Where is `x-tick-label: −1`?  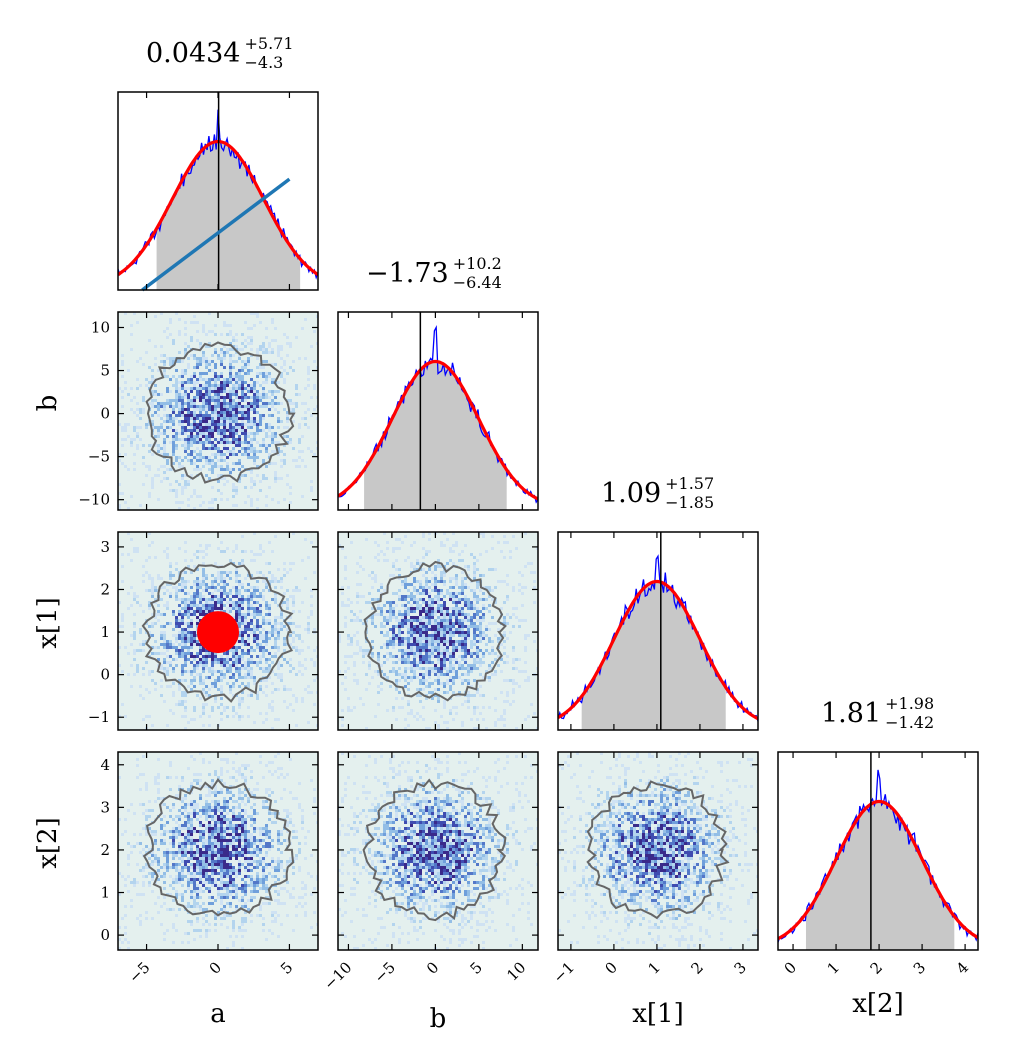
x-tick-label: −1 is located at coordinates (564, 972).